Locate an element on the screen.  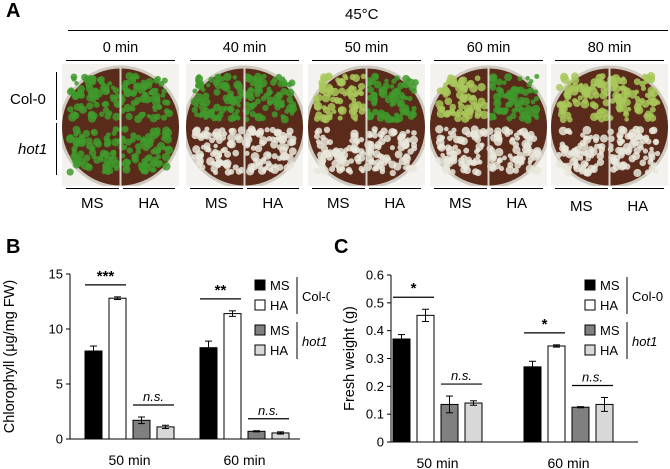
col0-bracket is located at coordinates (56, 96).